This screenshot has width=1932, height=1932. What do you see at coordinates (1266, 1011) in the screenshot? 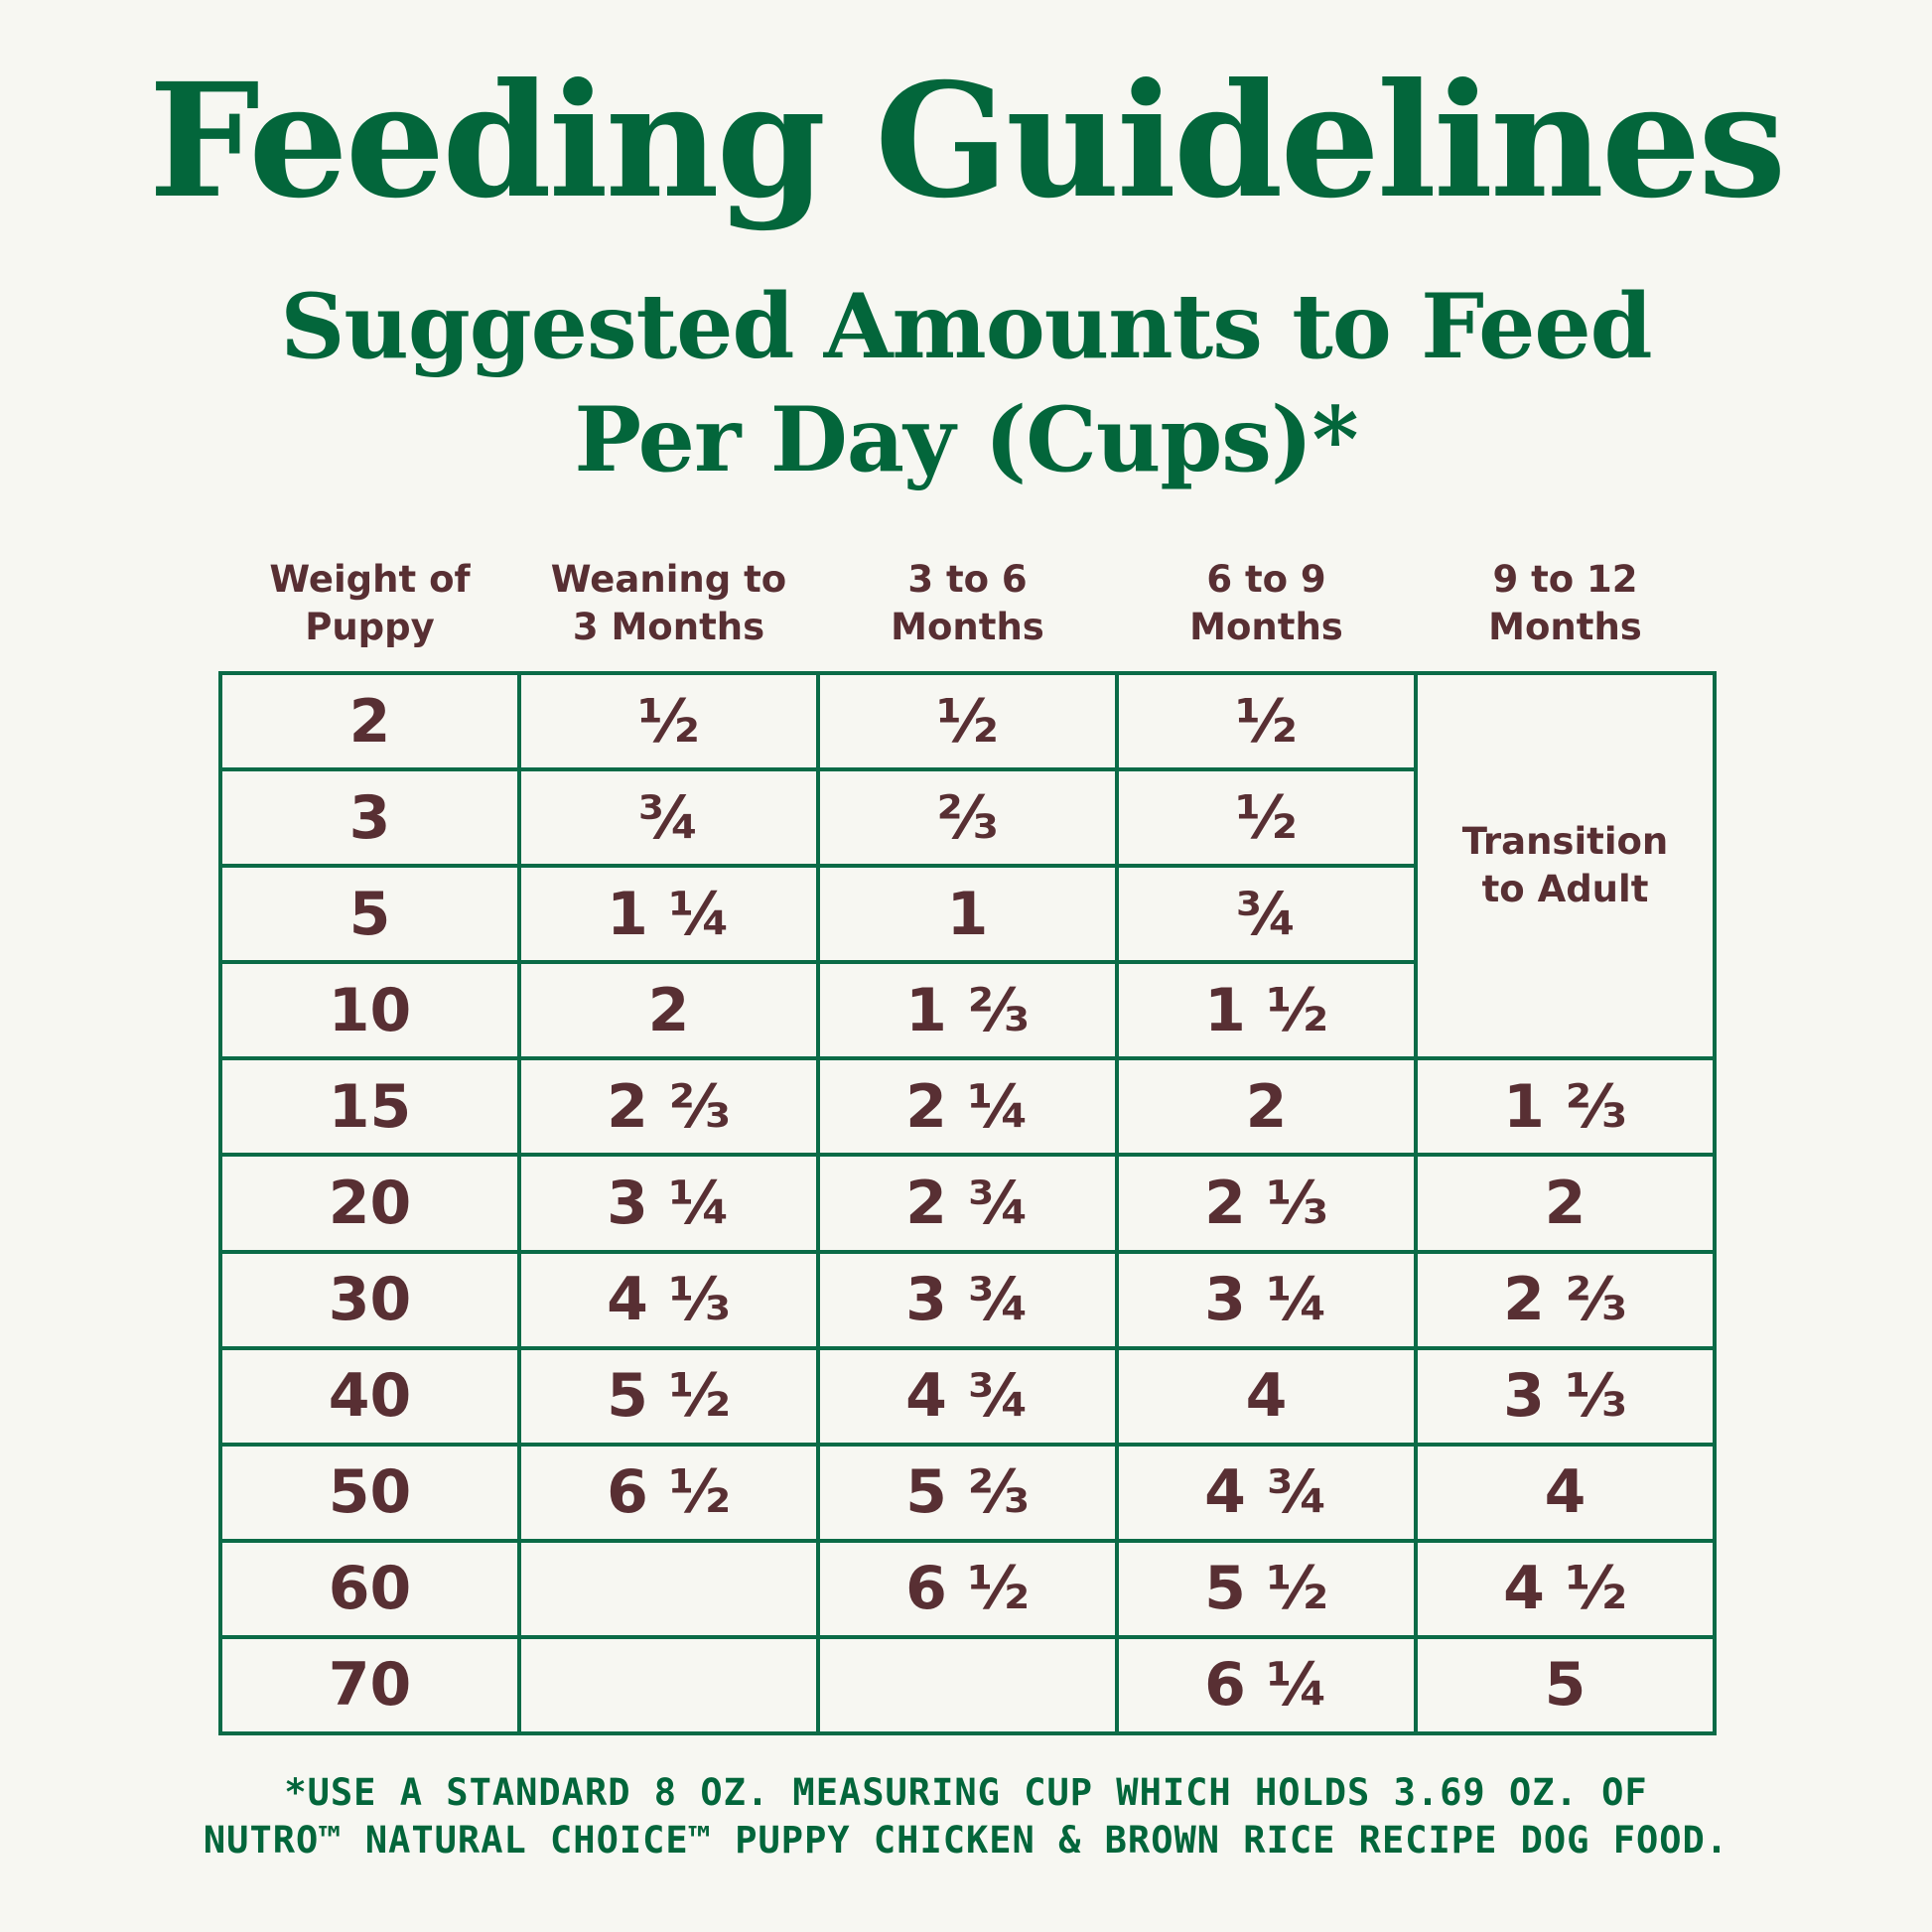
I see `amount-cell: 1 ½` at bounding box center [1266, 1011].